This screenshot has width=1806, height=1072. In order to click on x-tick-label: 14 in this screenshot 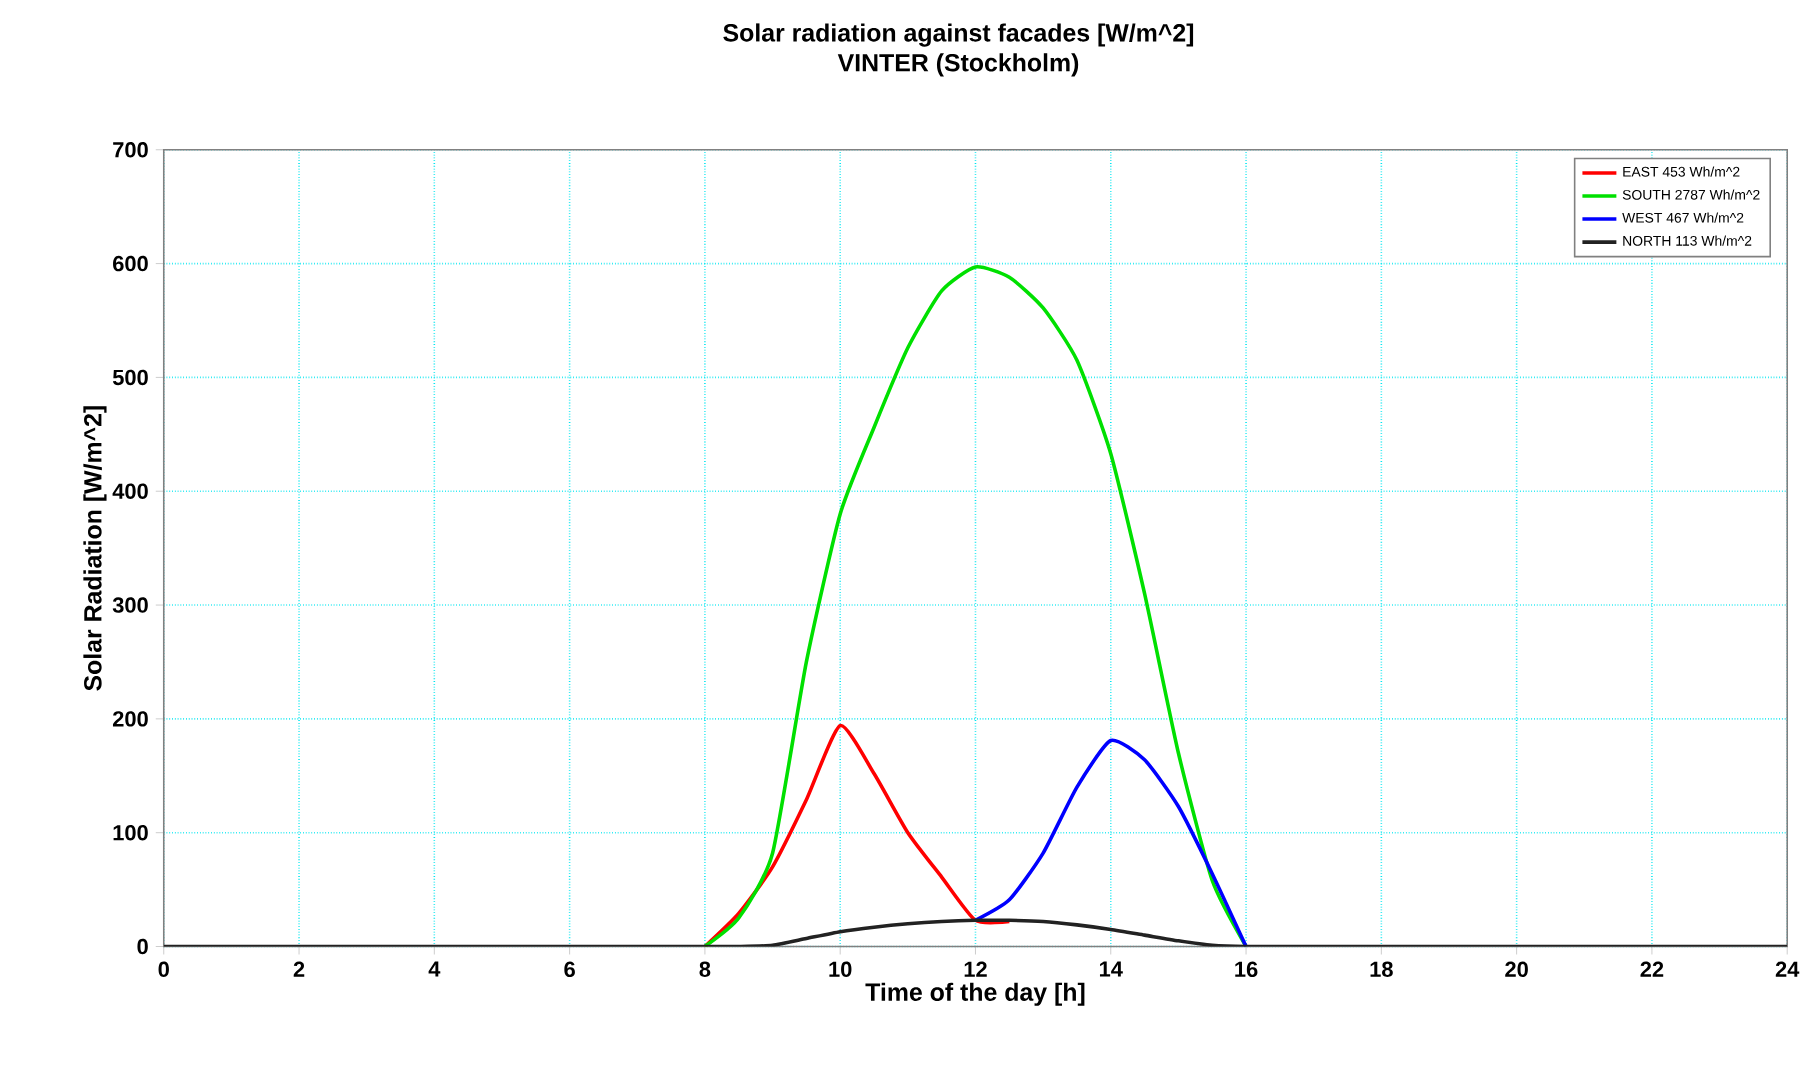, I will do `click(1111, 969)`.